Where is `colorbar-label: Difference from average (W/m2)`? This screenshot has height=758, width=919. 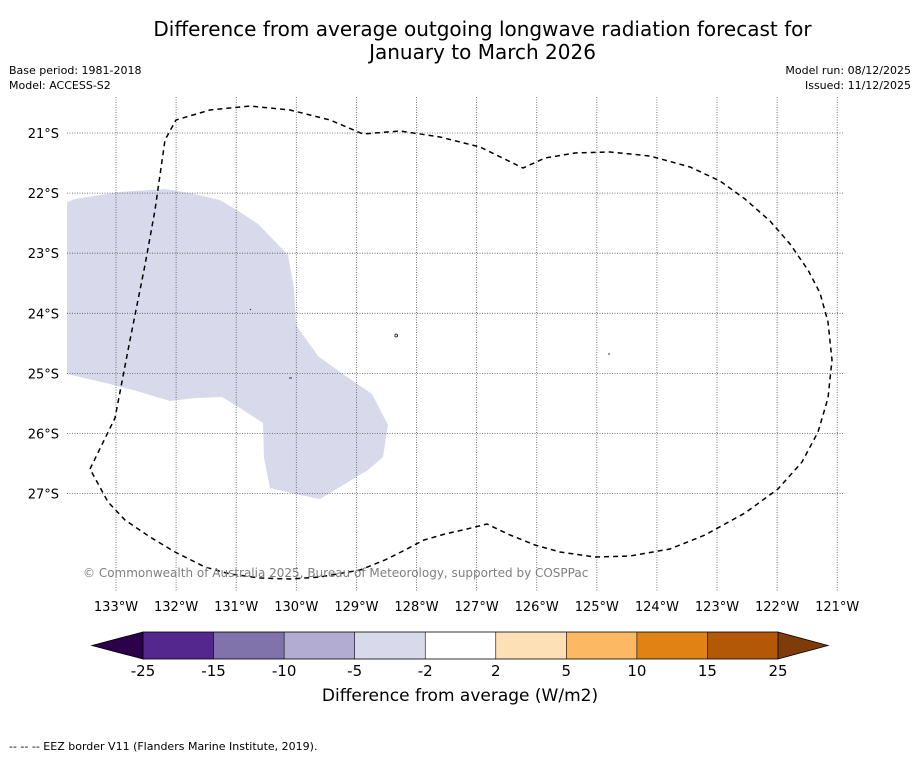 colorbar-label: Difference from average (W/m2) is located at coordinates (460, 696).